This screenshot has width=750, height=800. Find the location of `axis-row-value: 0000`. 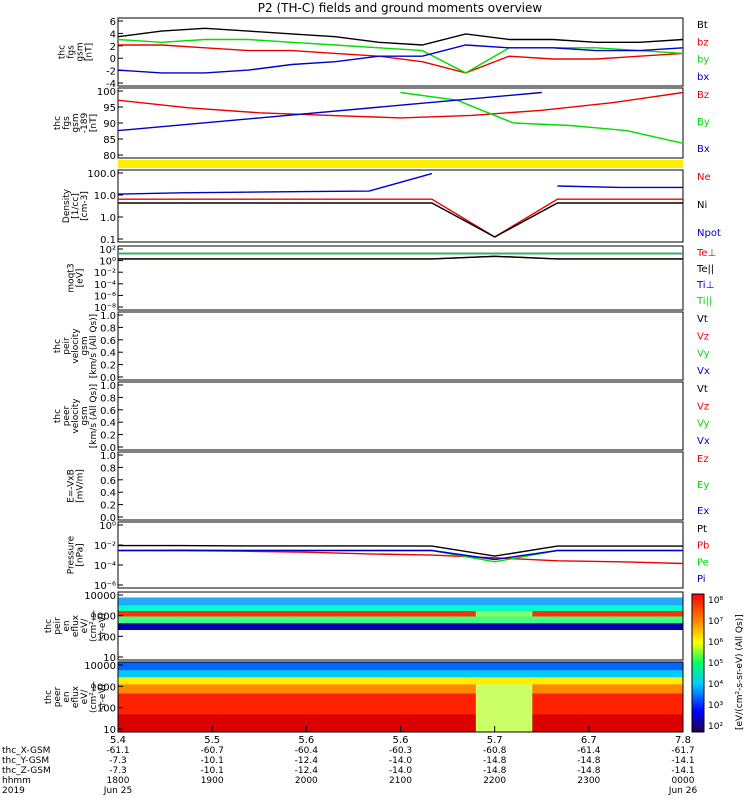

axis-row-value: 0000 is located at coordinates (683, 781).